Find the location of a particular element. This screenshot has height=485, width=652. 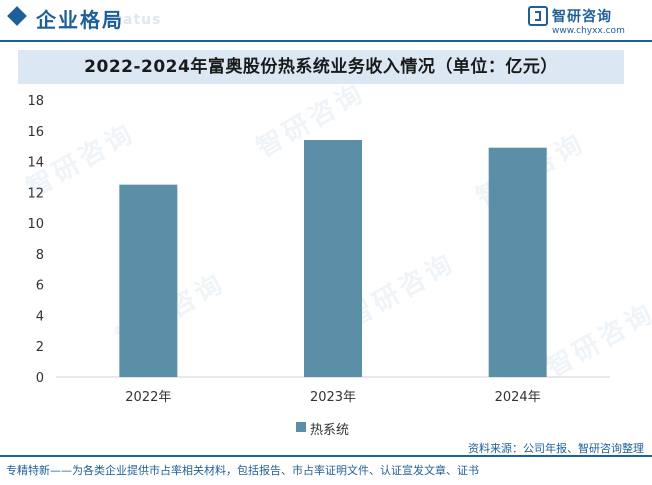

y-tick-label: 0 is located at coordinates (40, 378).